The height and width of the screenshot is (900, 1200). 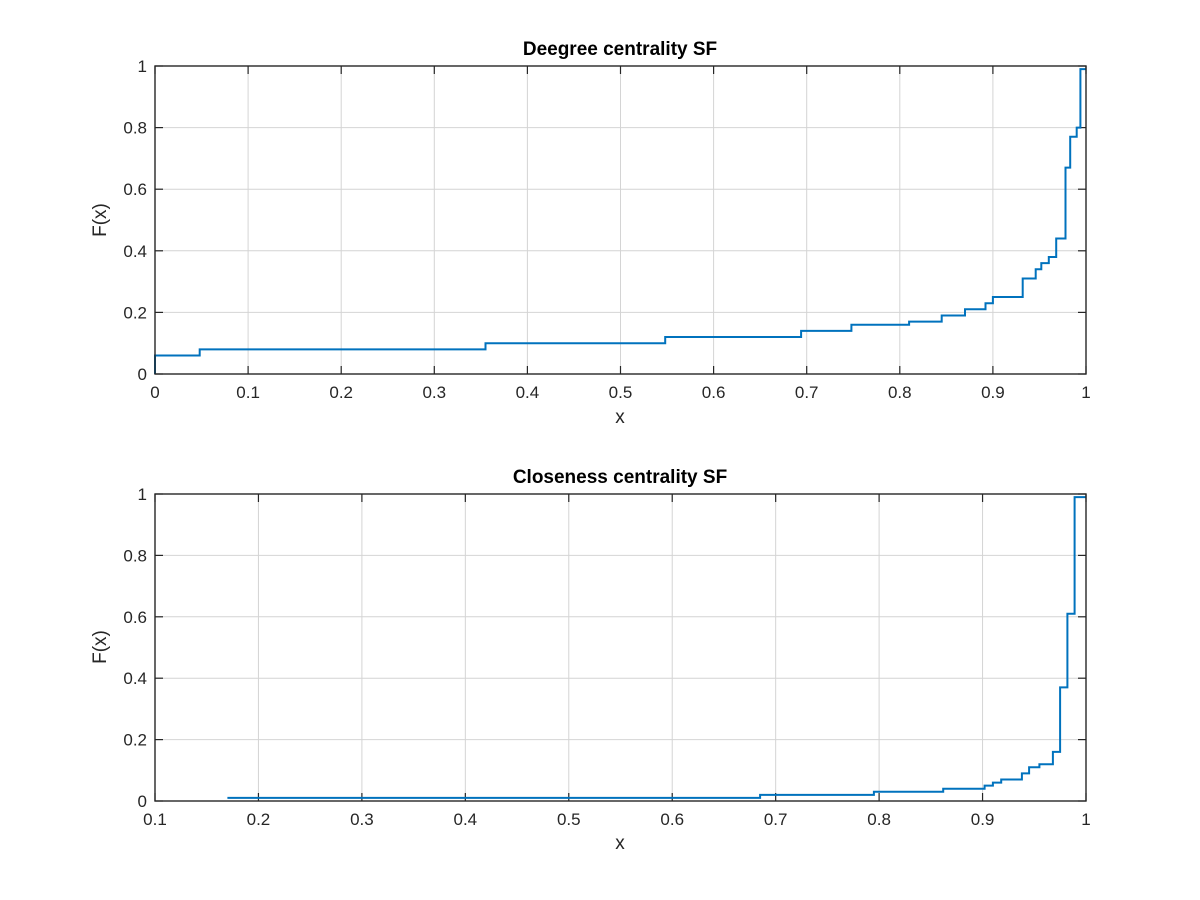 I want to click on chart-title: Closeness centrality SF, so click(x=620, y=477).